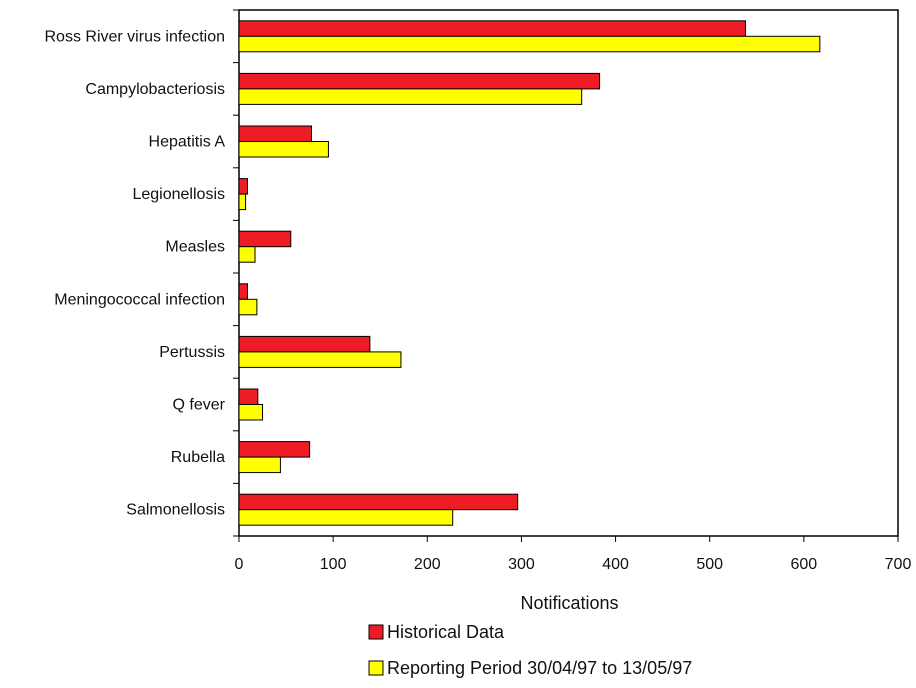  Describe the element at coordinates (239, 564) in the screenshot. I see `x-tick-label: 0` at that location.